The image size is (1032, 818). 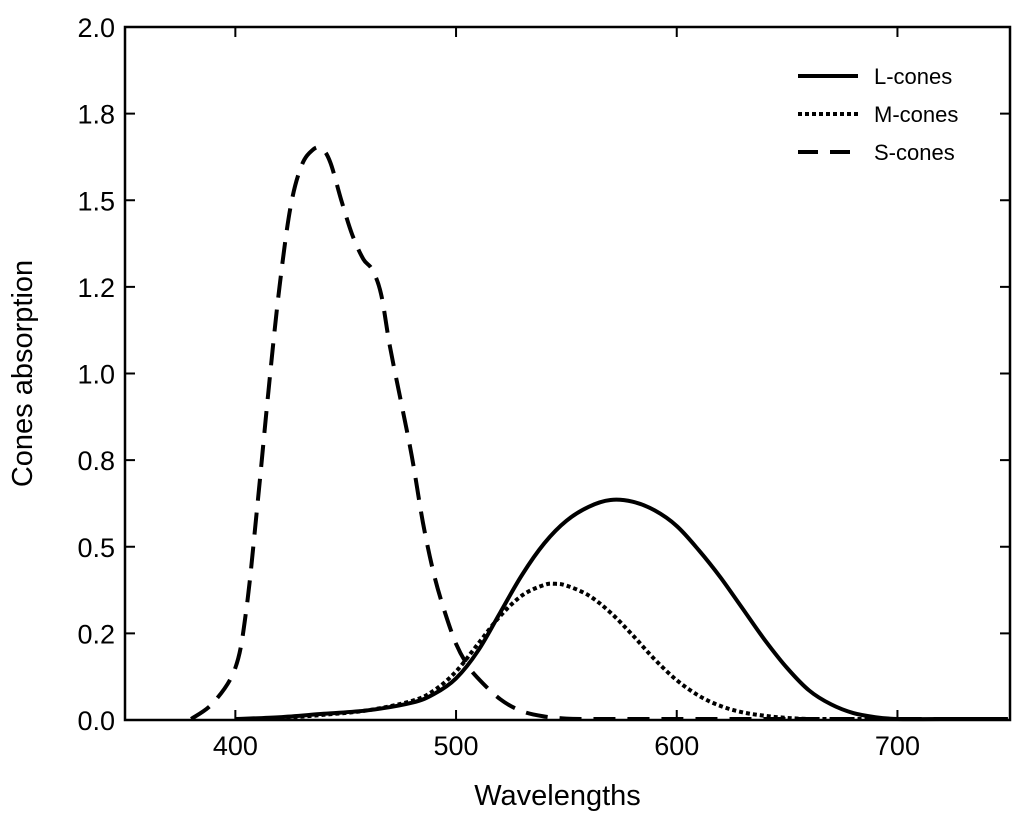 I want to click on y-tick-label: 0.2, so click(x=96, y=634).